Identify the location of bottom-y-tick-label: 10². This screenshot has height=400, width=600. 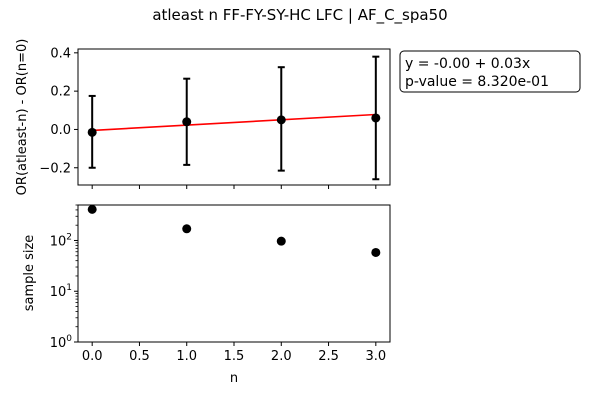
(61, 240).